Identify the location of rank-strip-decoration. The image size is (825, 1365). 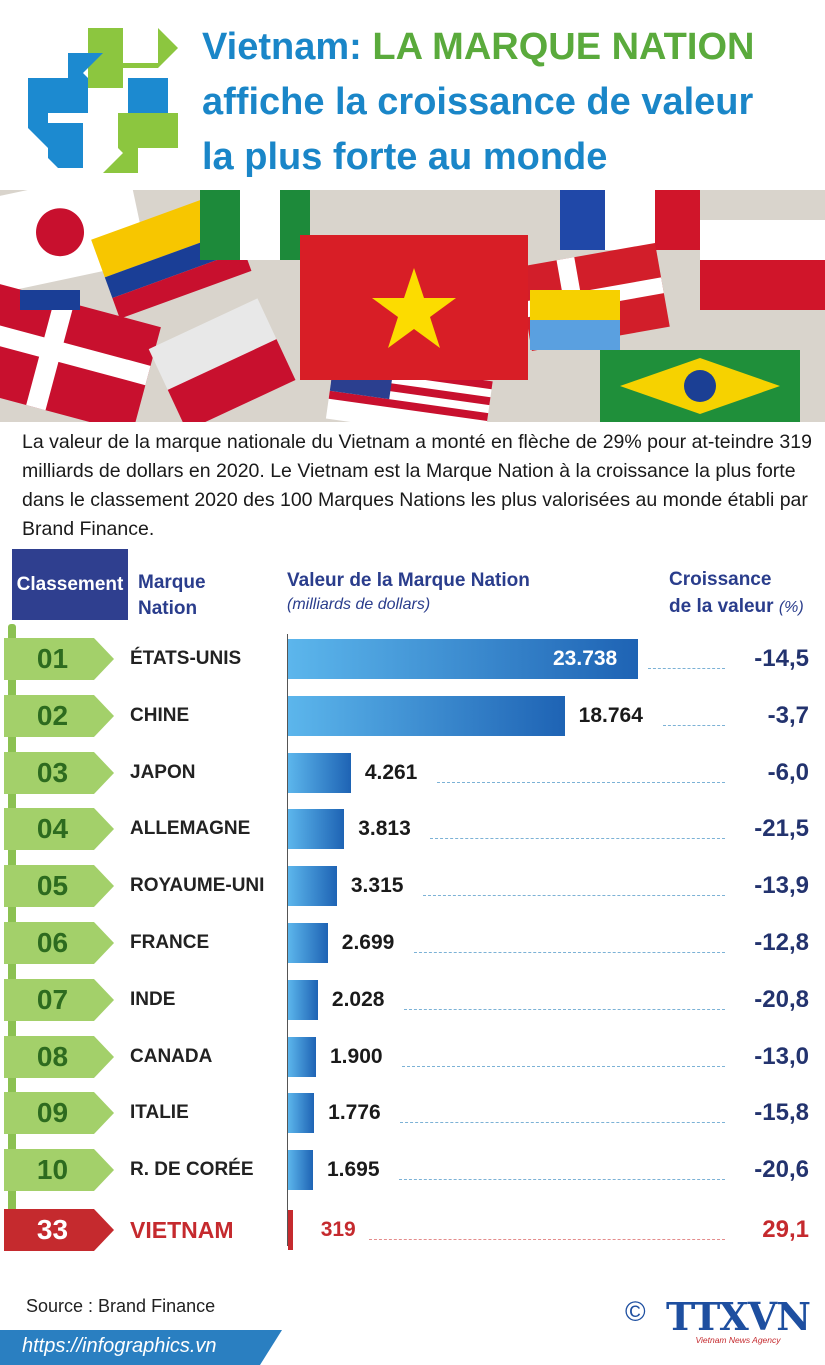
(12, 919).